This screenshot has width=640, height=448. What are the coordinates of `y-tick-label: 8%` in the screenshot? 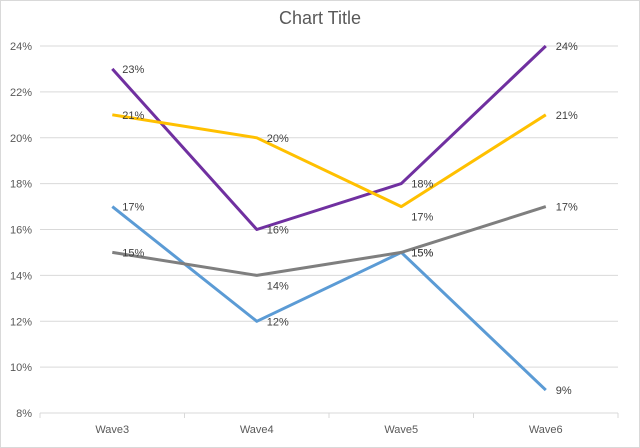 It's located at (24, 414).